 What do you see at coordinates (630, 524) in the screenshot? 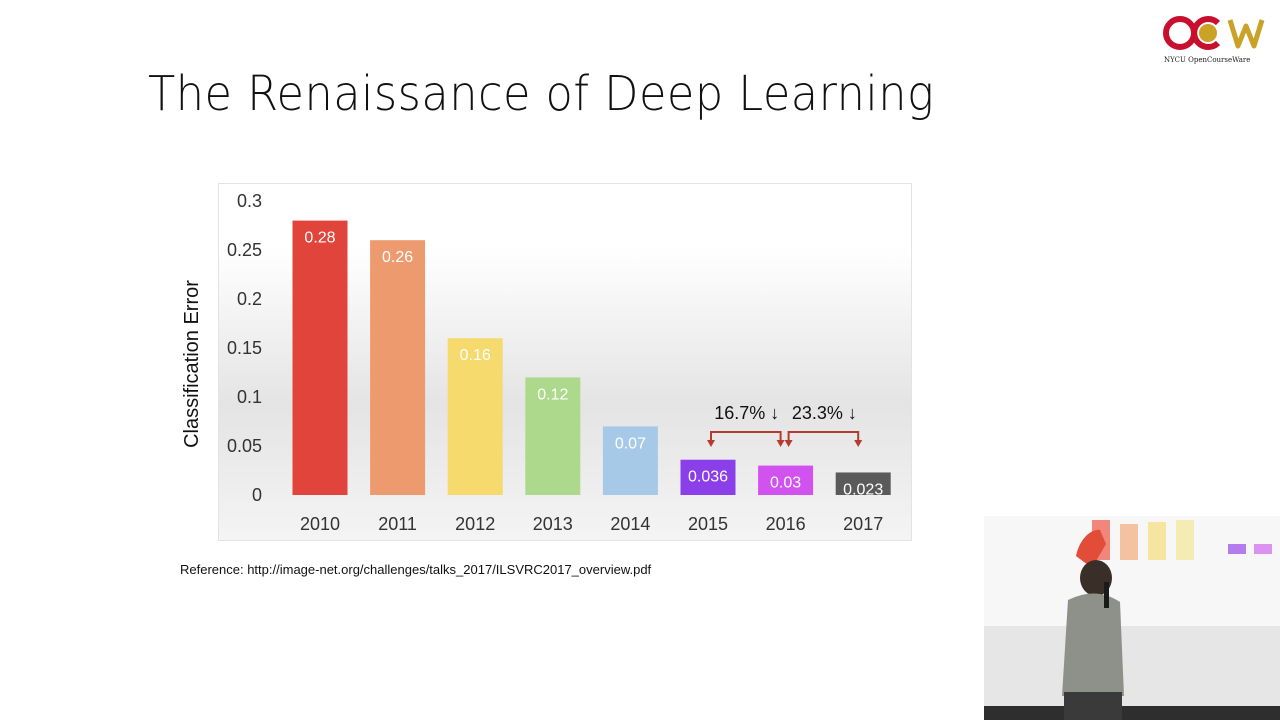
I see `x-tick-label: 2014` at bounding box center [630, 524].